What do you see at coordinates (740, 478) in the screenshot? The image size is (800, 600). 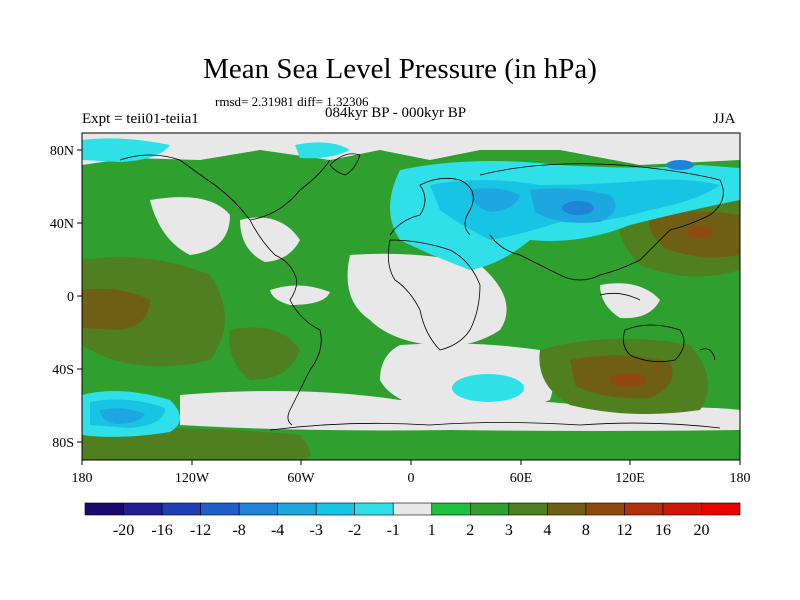 I see `lon-label-180e: 180` at bounding box center [740, 478].